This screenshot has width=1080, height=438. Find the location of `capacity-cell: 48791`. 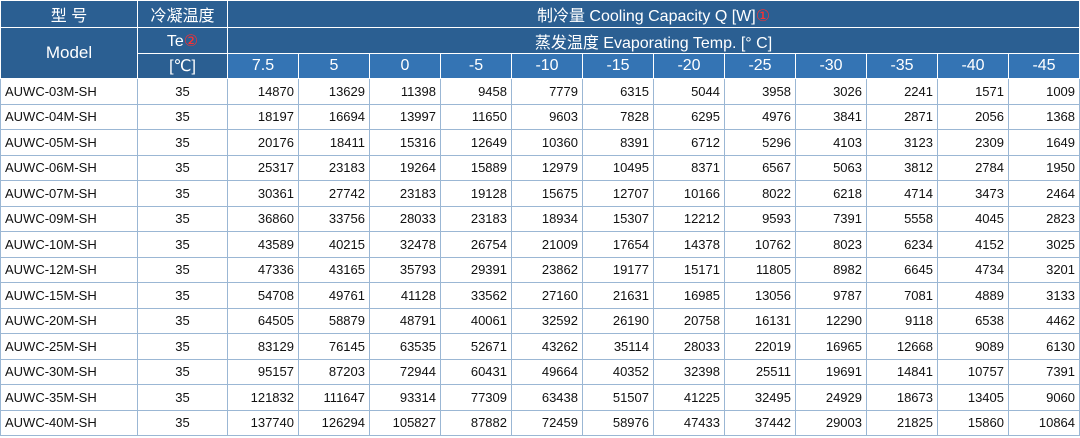

capacity-cell: 48791 is located at coordinates (405, 320).